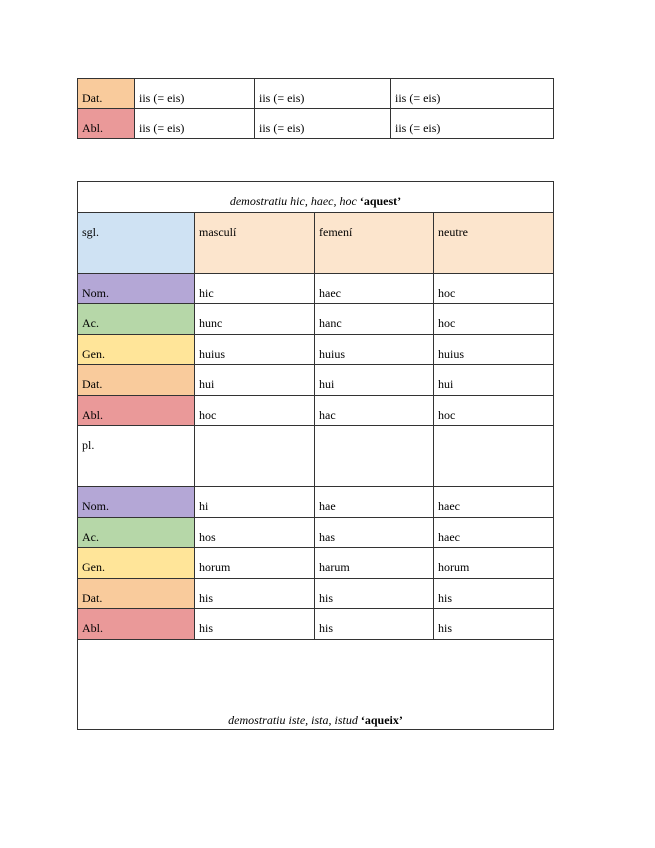 Image resolution: width=655 pixels, height=848 pixels. I want to click on table-row: Abl. hoc hac hoc, so click(316, 410).